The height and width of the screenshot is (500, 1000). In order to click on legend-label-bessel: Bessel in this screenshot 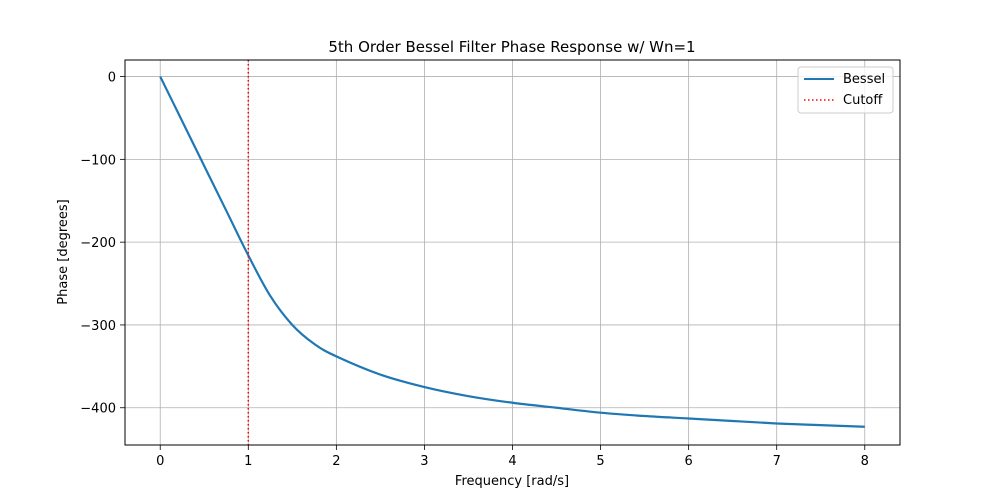, I will do `click(864, 79)`.